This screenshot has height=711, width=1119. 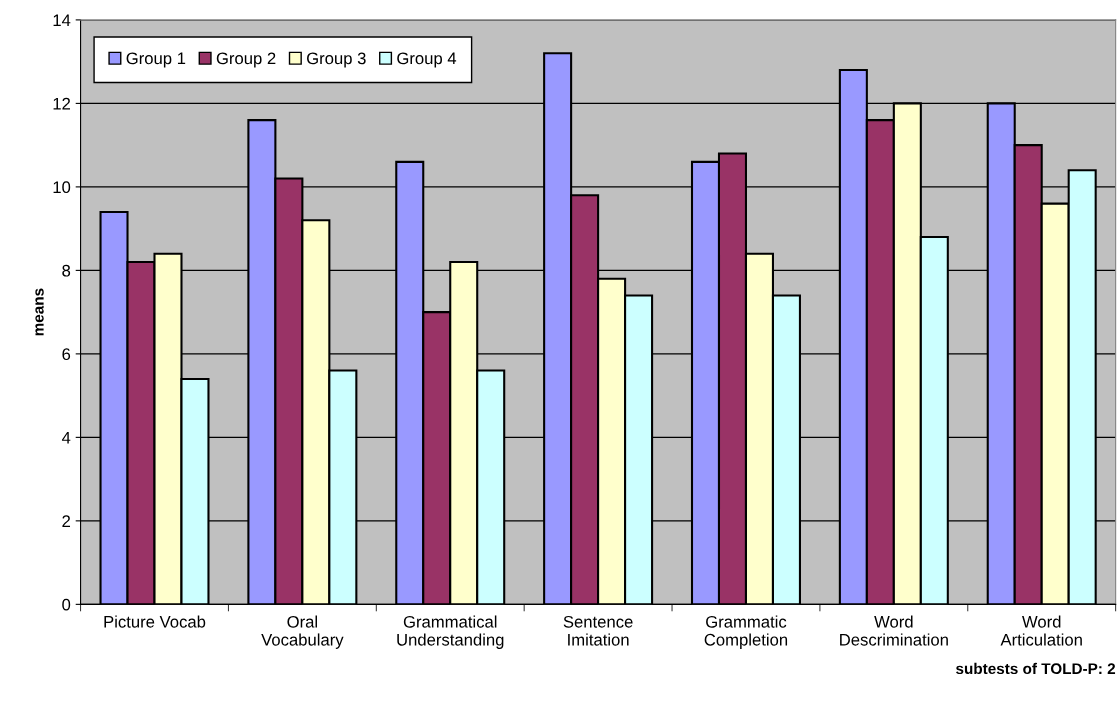 What do you see at coordinates (62, 103) in the screenshot?
I see `y-tick-label: 12` at bounding box center [62, 103].